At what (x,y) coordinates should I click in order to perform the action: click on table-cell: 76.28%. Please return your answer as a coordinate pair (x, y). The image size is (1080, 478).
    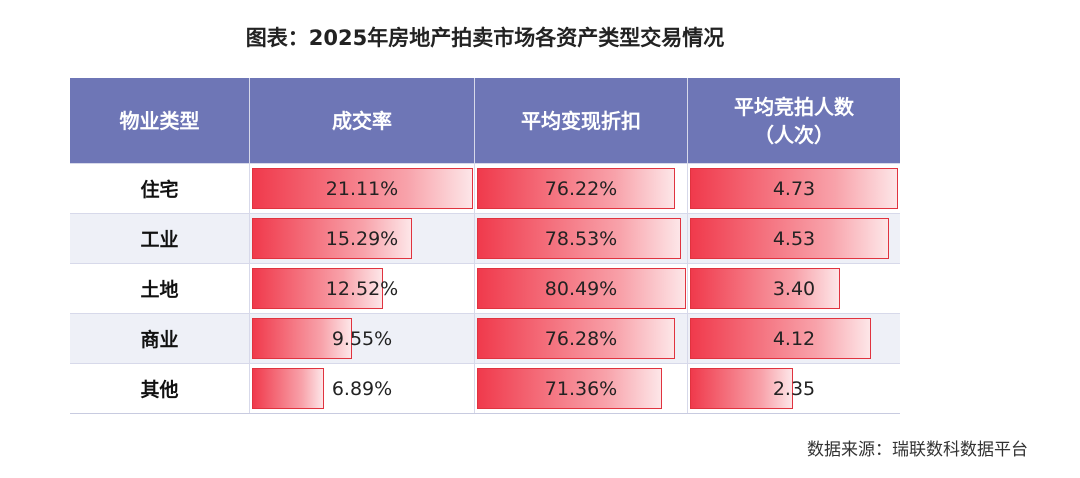
    Looking at the image, I should click on (581, 338).